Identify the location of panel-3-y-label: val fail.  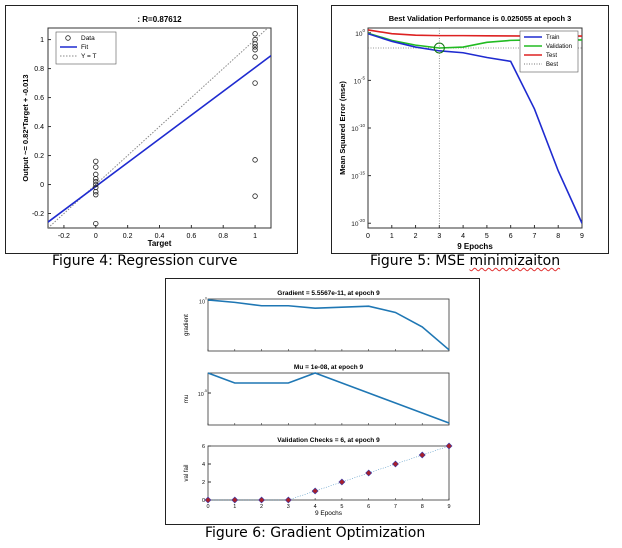
(187, 472).